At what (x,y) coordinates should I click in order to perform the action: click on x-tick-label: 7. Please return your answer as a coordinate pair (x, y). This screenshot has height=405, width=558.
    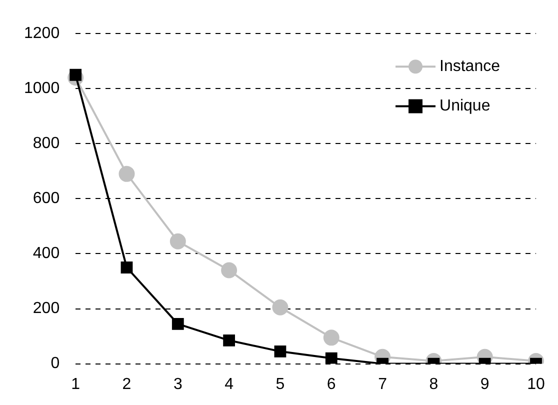
    Looking at the image, I should click on (383, 384).